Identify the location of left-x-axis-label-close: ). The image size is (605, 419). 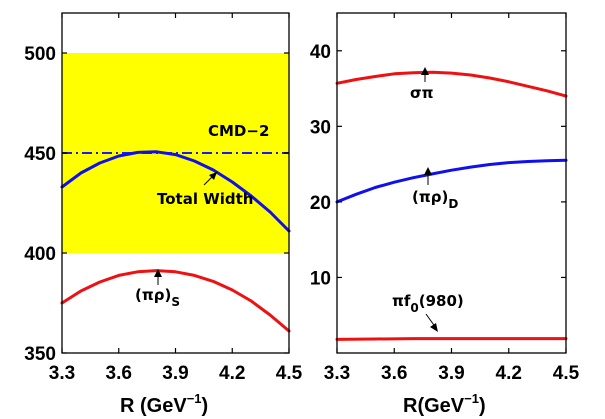
(205, 406).